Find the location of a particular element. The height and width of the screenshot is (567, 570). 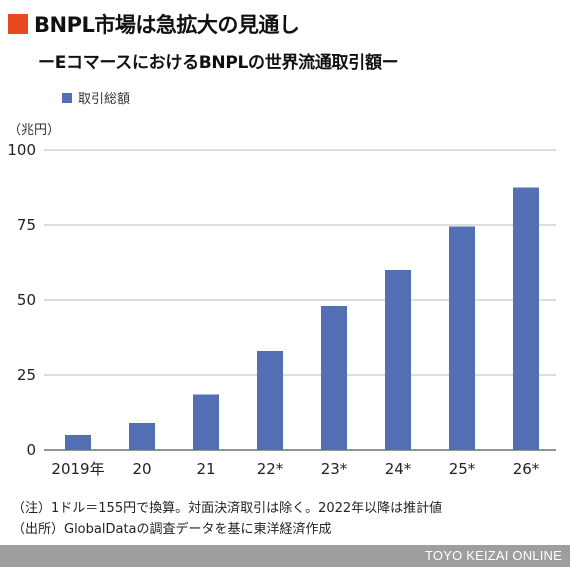

bar-22* is located at coordinates (270, 400).